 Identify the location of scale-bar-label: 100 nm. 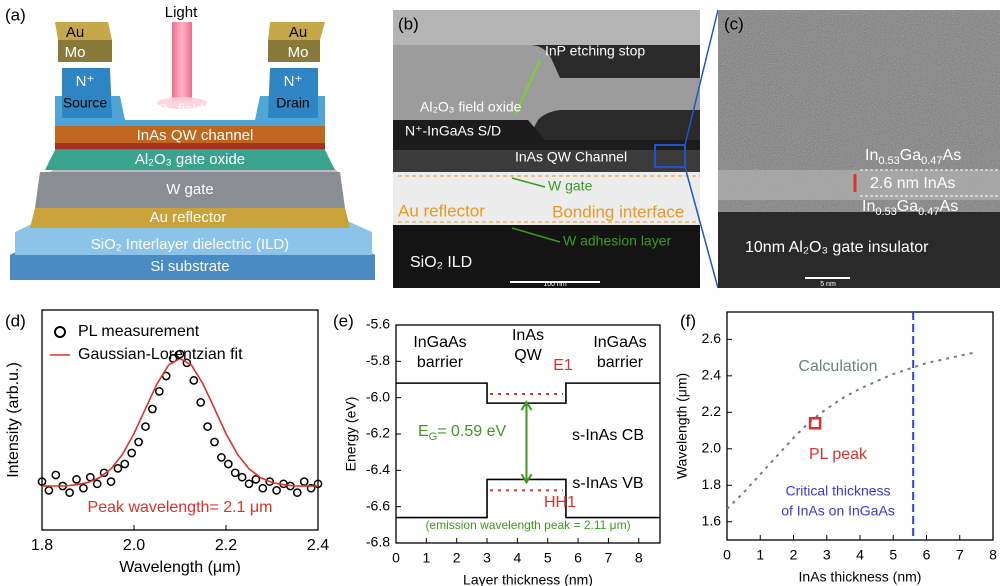
(555, 284).